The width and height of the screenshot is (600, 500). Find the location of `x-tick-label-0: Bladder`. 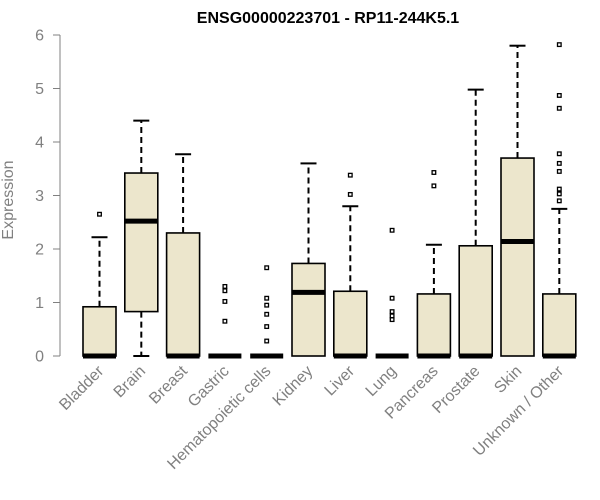

x-tick-label-0: Bladder is located at coordinates (81, 387).